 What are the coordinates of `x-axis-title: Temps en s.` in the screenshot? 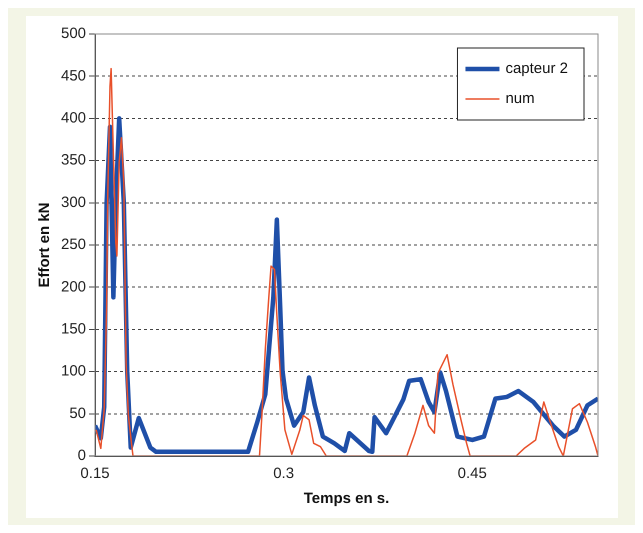 It's located at (346, 498).